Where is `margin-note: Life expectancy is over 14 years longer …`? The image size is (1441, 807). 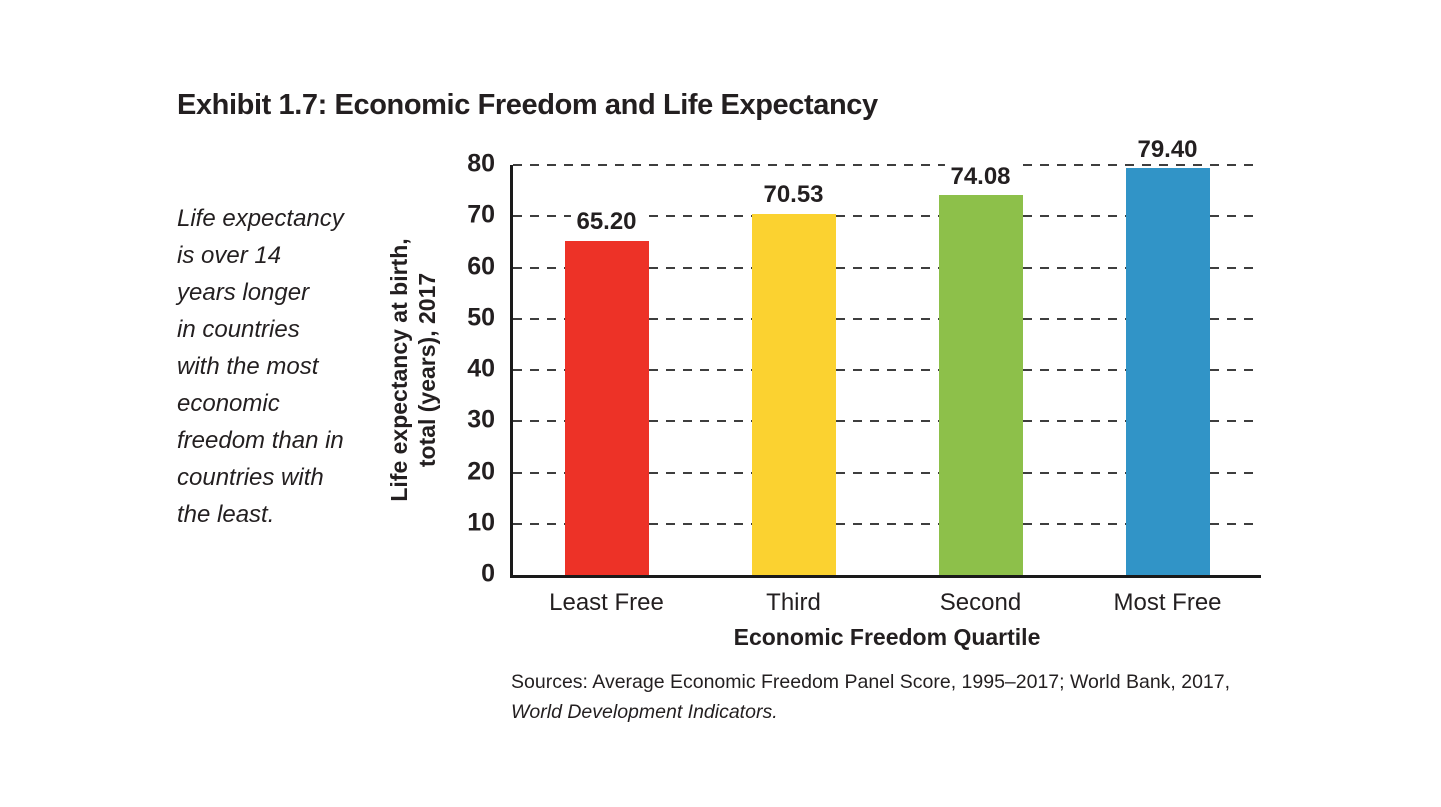 margin-note: Life expectancy is over 14 years longer … is located at coordinates (260, 366).